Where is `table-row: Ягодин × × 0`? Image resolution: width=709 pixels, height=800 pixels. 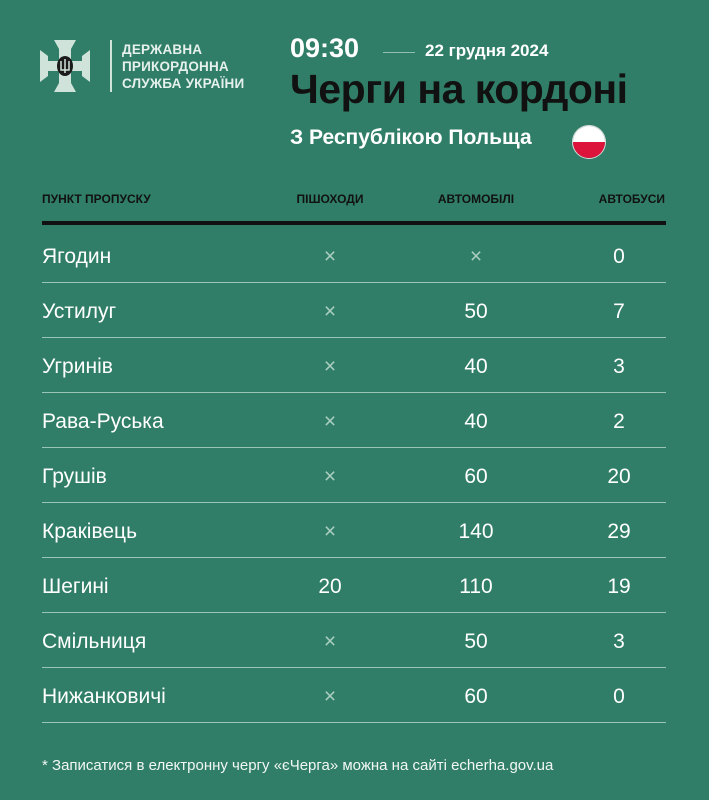
table-row: Ягодин × × 0 is located at coordinates (354, 255).